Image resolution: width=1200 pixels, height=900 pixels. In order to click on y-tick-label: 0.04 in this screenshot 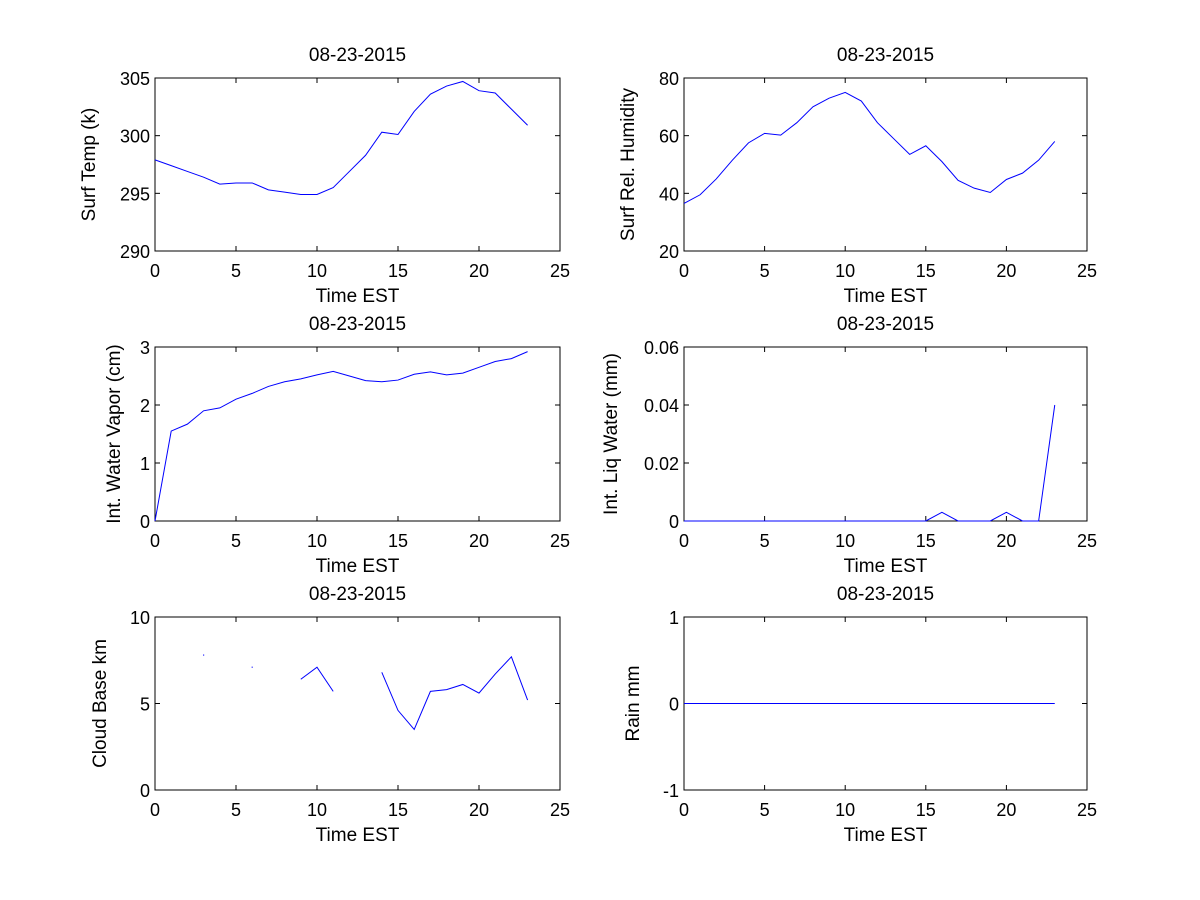, I will do `click(661, 406)`.